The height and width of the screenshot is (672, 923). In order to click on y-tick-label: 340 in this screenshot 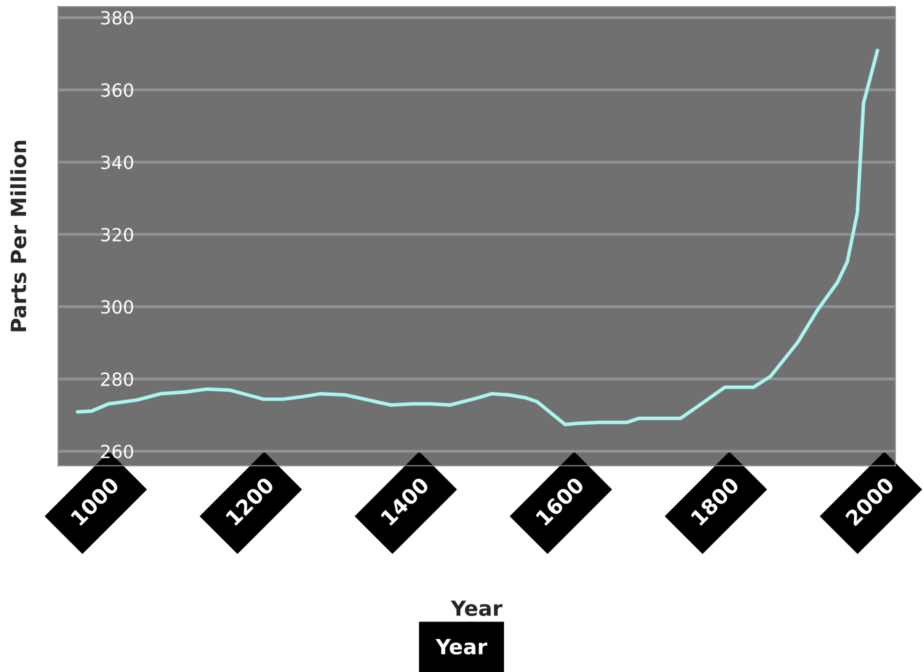, I will do `click(117, 163)`.